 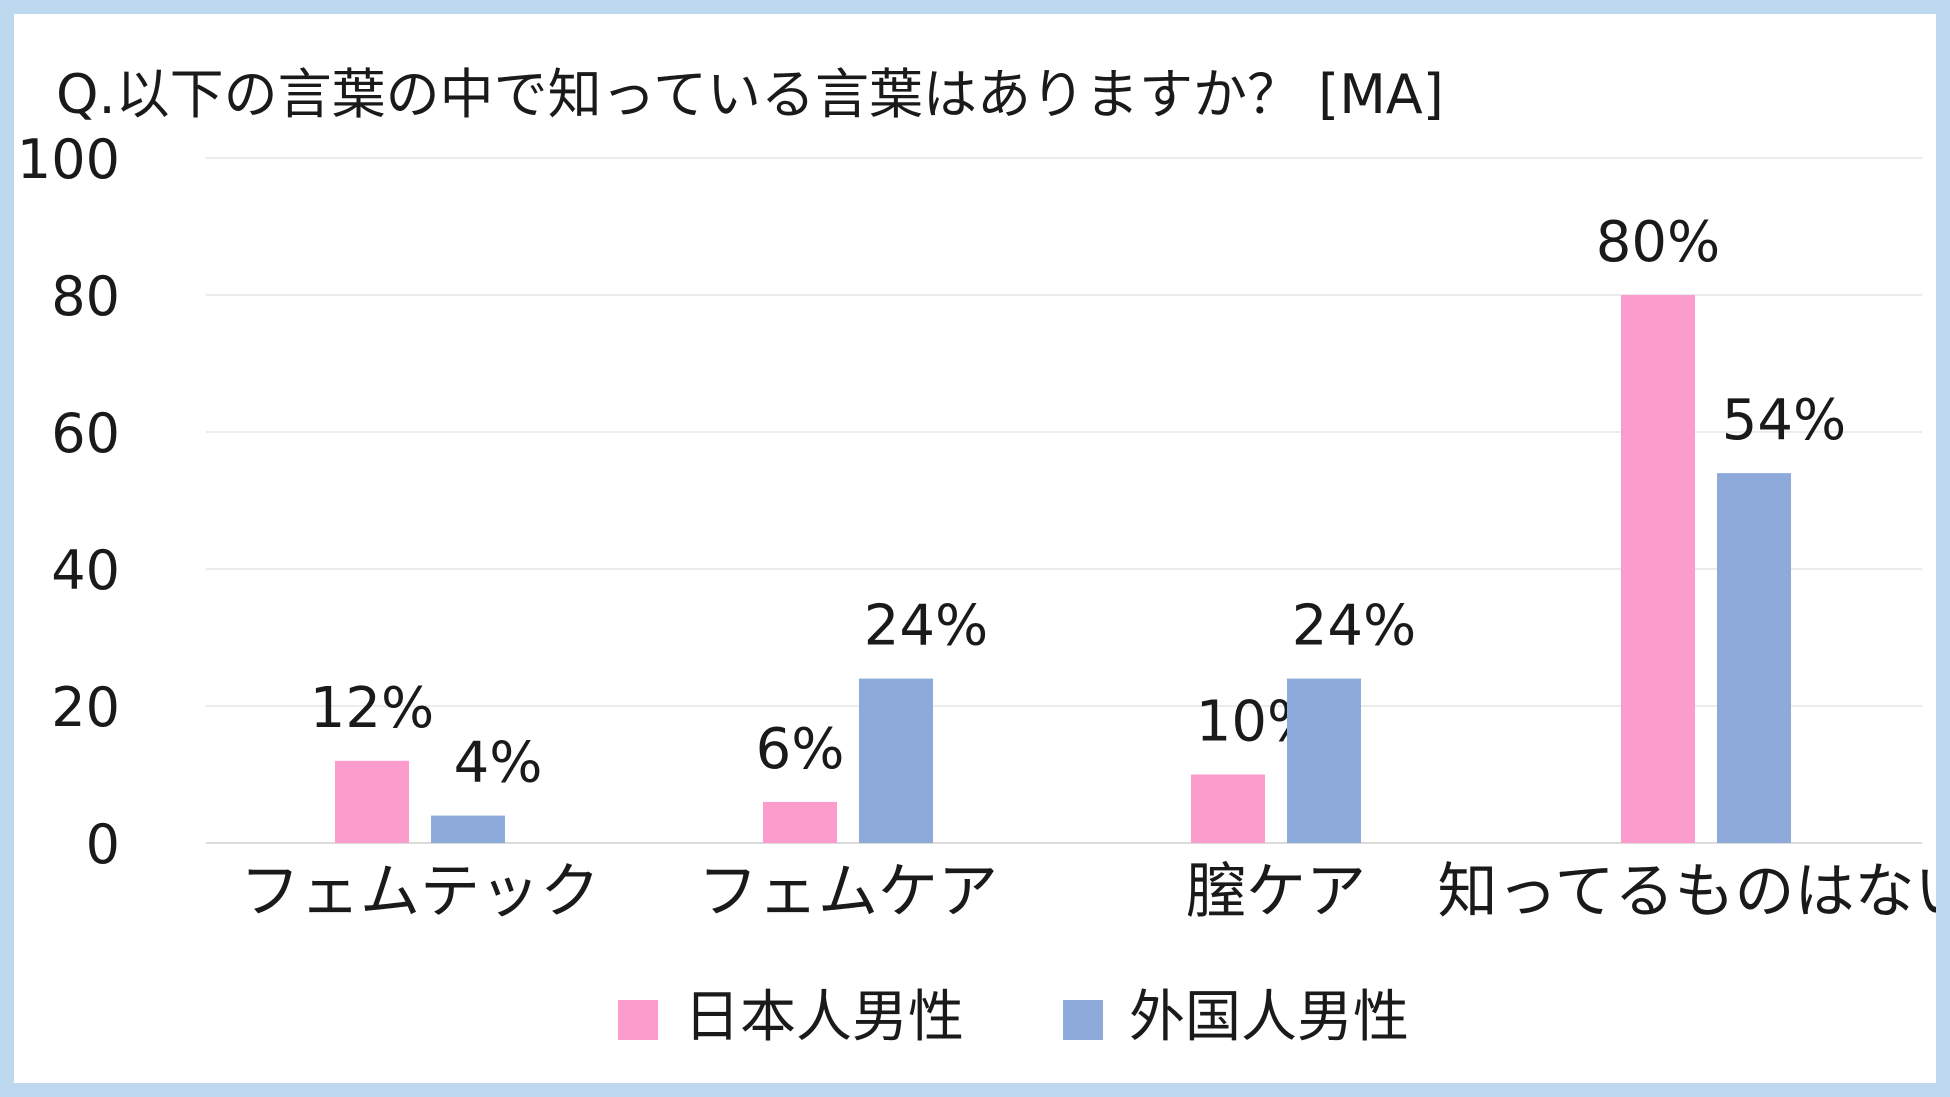 What do you see at coordinates (372, 708) in the screenshot?
I see `data-label: 12%` at bounding box center [372, 708].